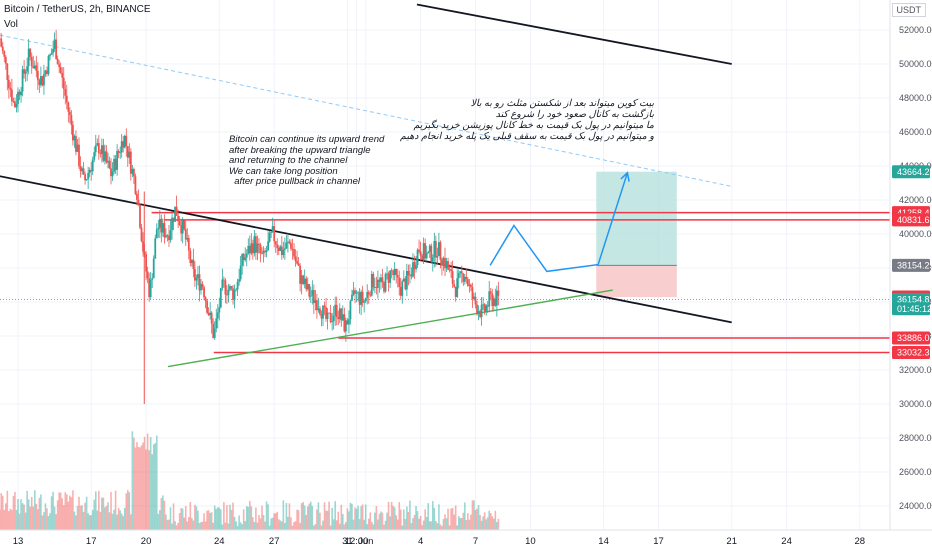 This screenshot has height=550, width=932. I want to click on price-tick-label: 24000.00, so click(915, 506).